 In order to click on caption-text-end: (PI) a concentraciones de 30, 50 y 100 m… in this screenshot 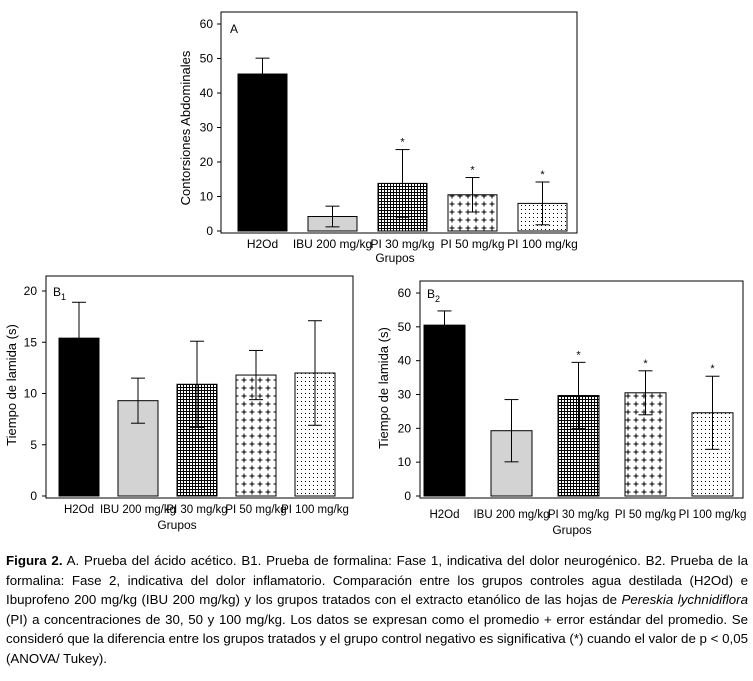, I will do `click(377, 638)`.